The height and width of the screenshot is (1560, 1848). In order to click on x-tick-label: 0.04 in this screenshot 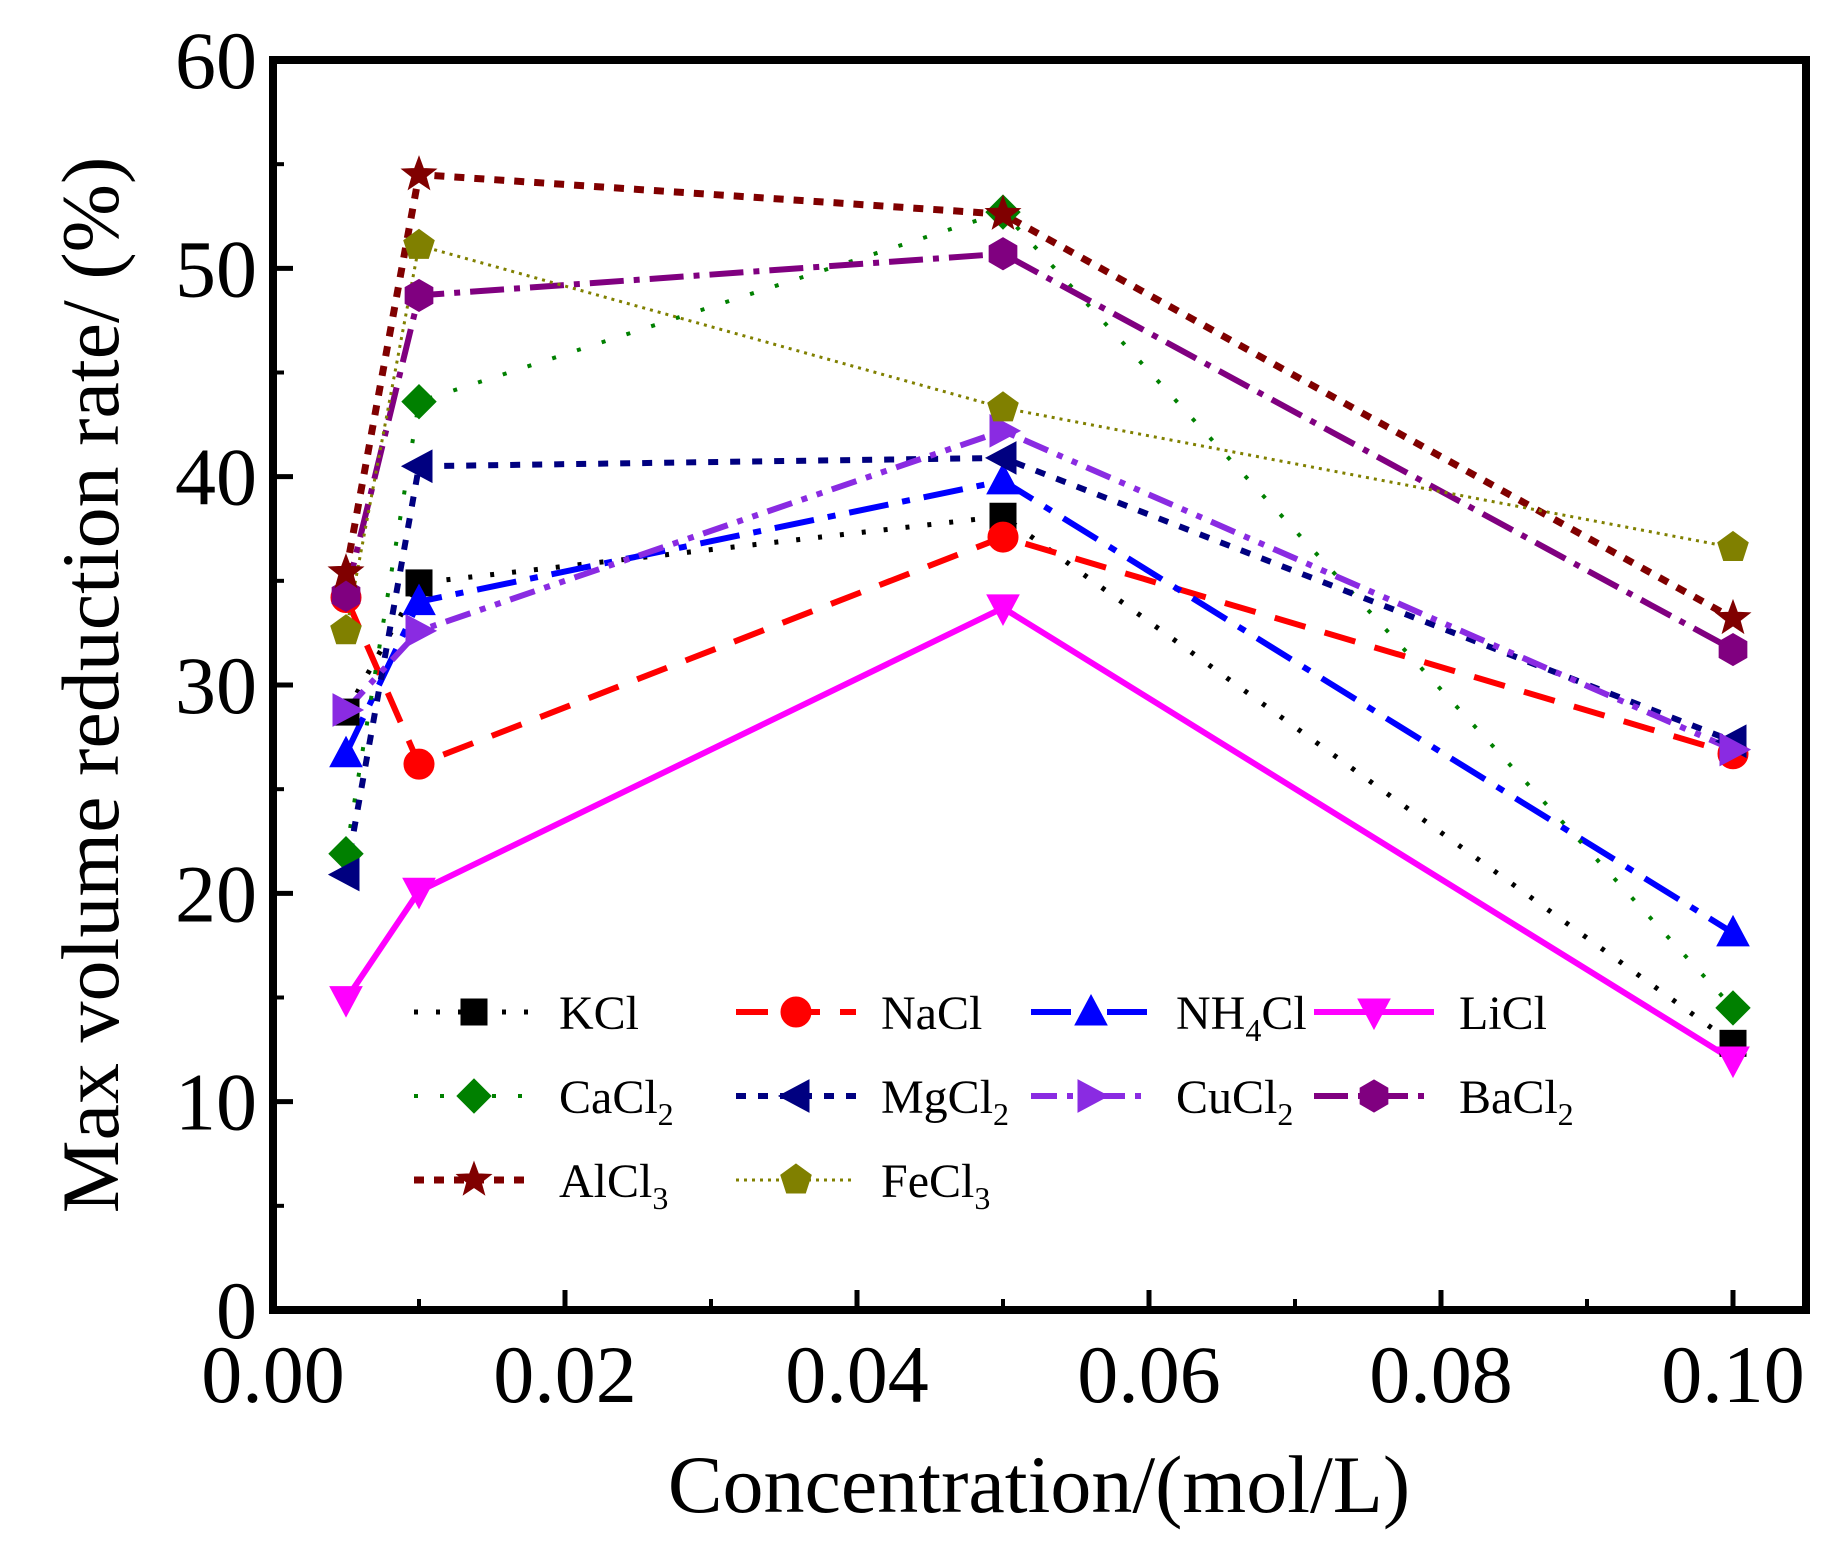, I will do `click(857, 1374)`.